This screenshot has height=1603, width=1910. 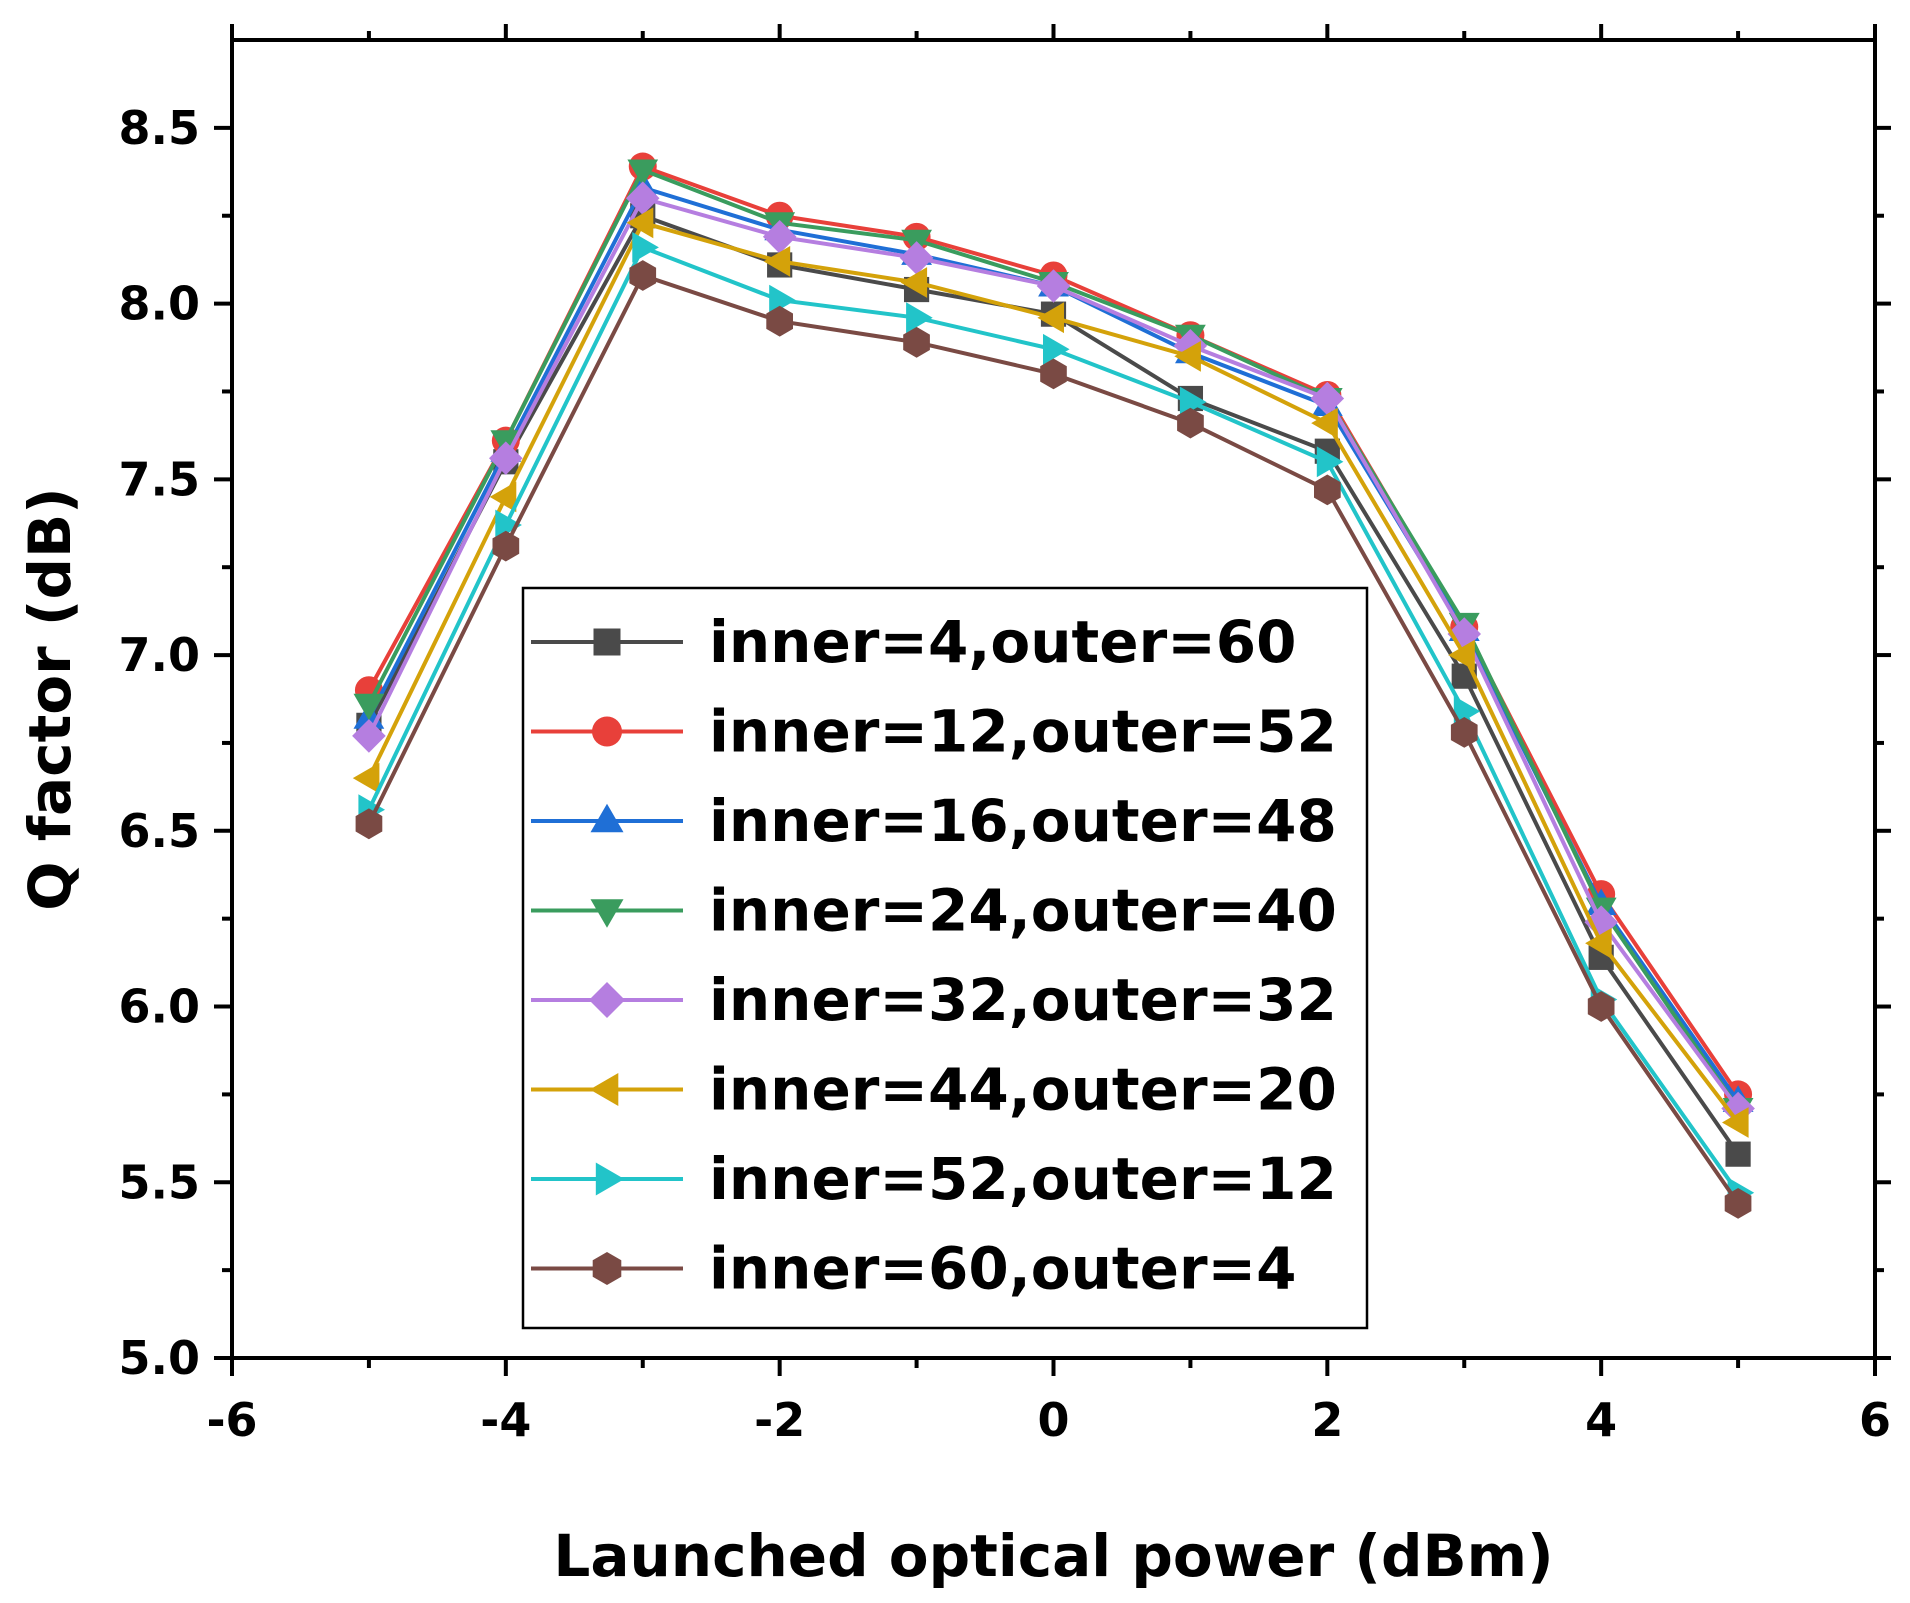 What do you see at coordinates (1053, 1420) in the screenshot?
I see `x-tick-label: 0` at bounding box center [1053, 1420].